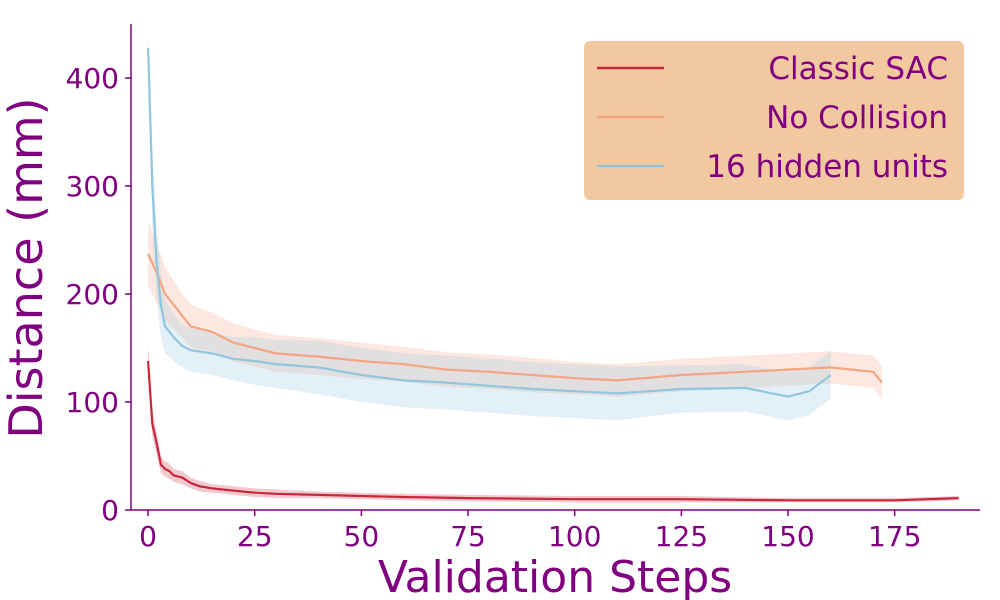 Image resolution: width=1000 pixels, height=600 pixels. I want to click on x-tick-label: 125, so click(681, 536).